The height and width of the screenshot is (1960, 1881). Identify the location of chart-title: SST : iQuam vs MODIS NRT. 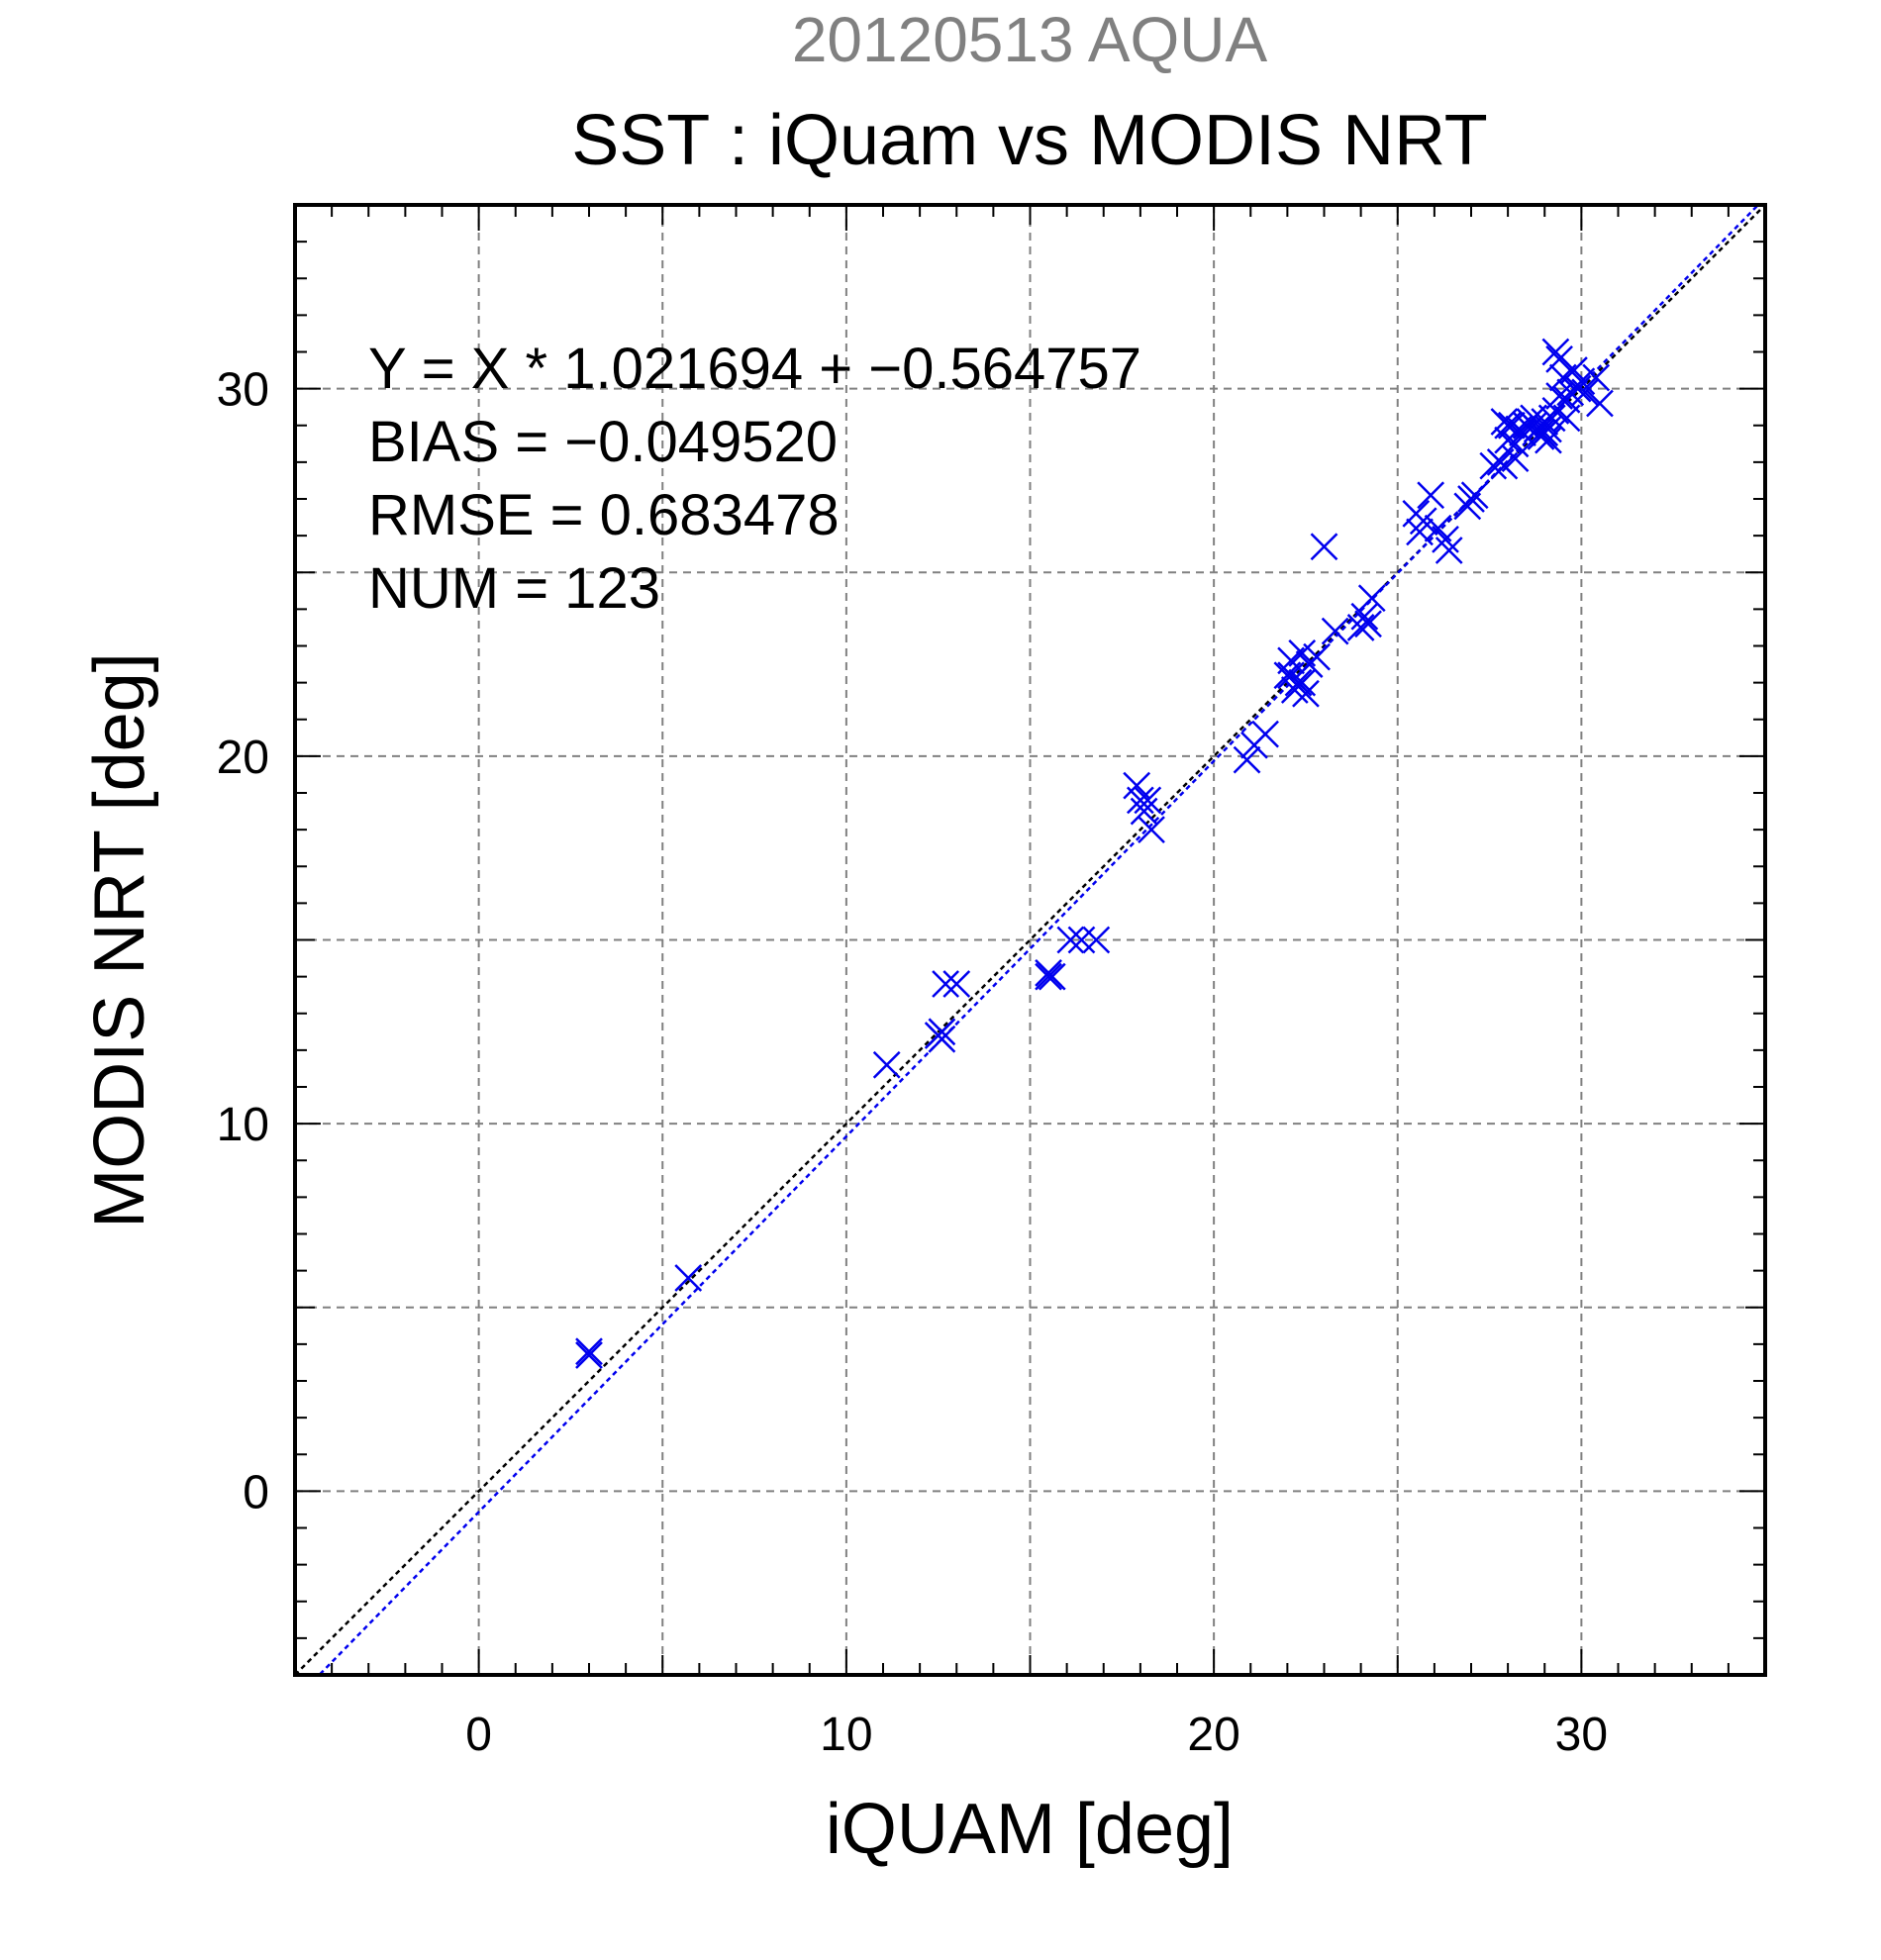
(1030, 140).